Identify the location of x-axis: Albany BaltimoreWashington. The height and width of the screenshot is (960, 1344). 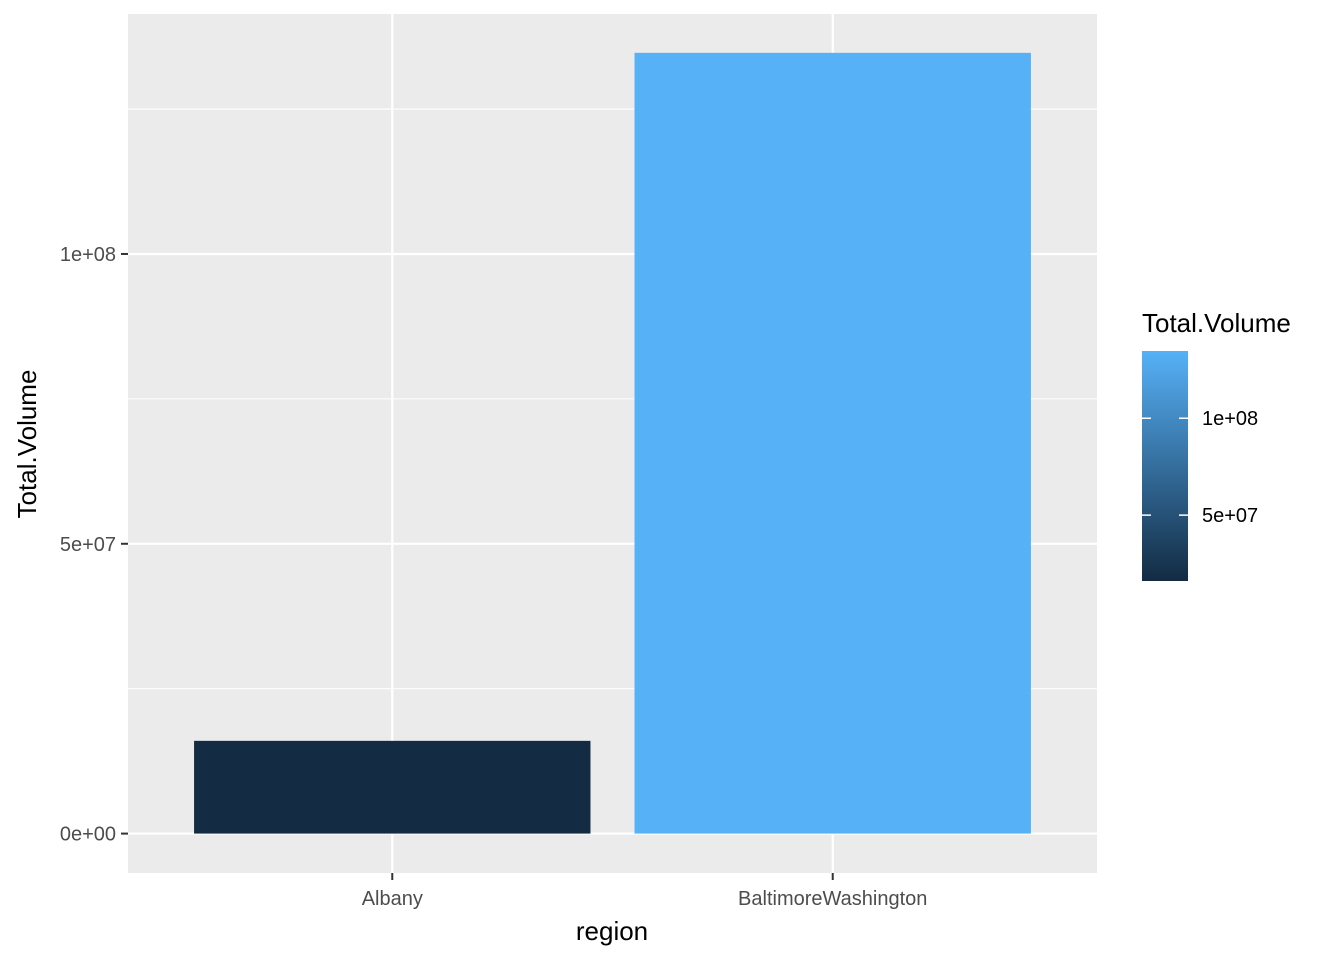
(644, 891).